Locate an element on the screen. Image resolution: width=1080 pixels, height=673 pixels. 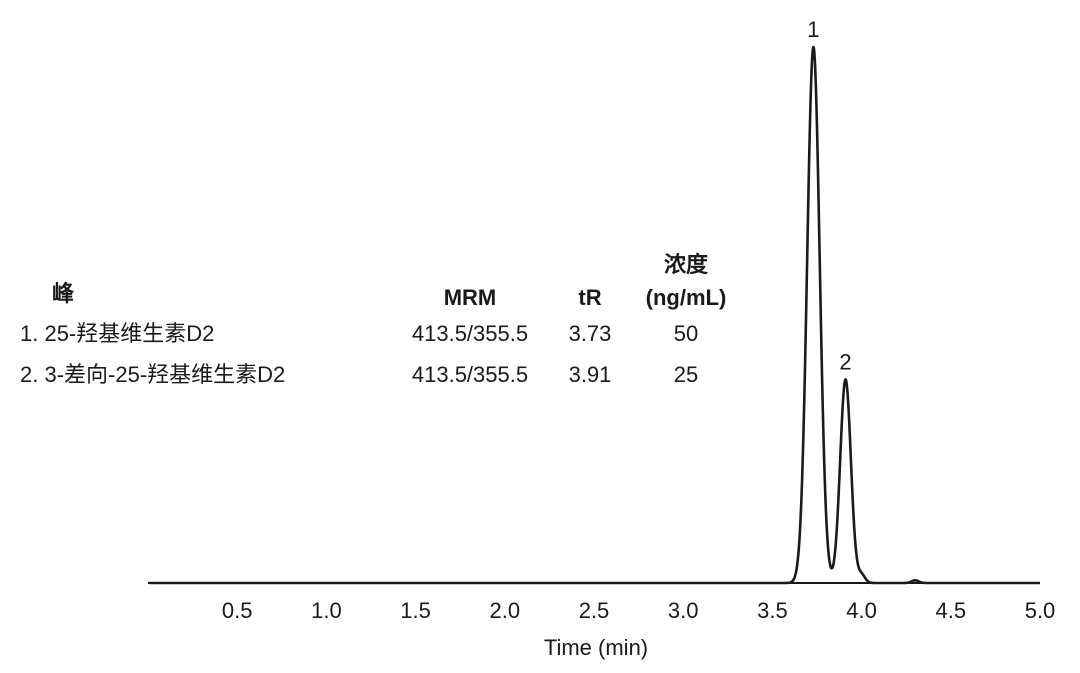
x-tick-label: 0.5 is located at coordinates (237, 610).